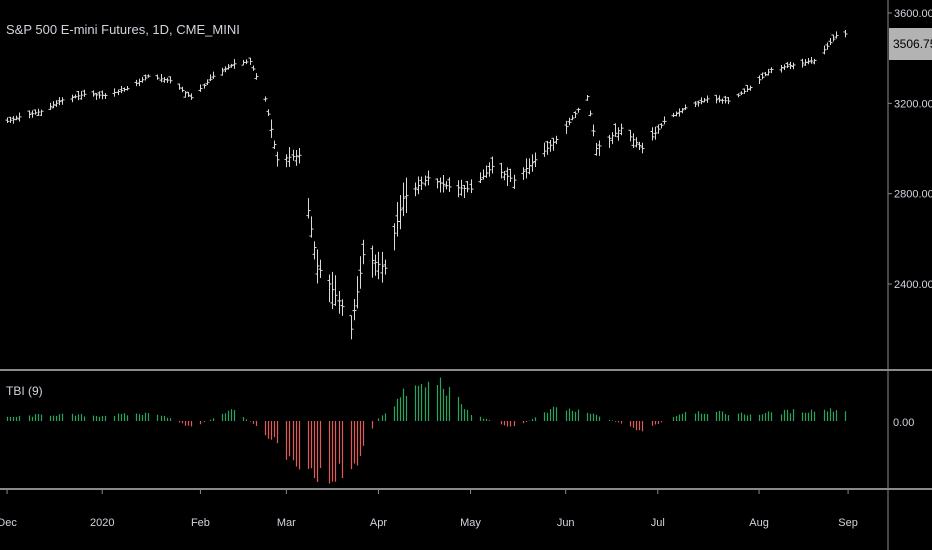  Describe the element at coordinates (24, 391) in the screenshot. I see `indicator-title: TBI (9)` at that location.